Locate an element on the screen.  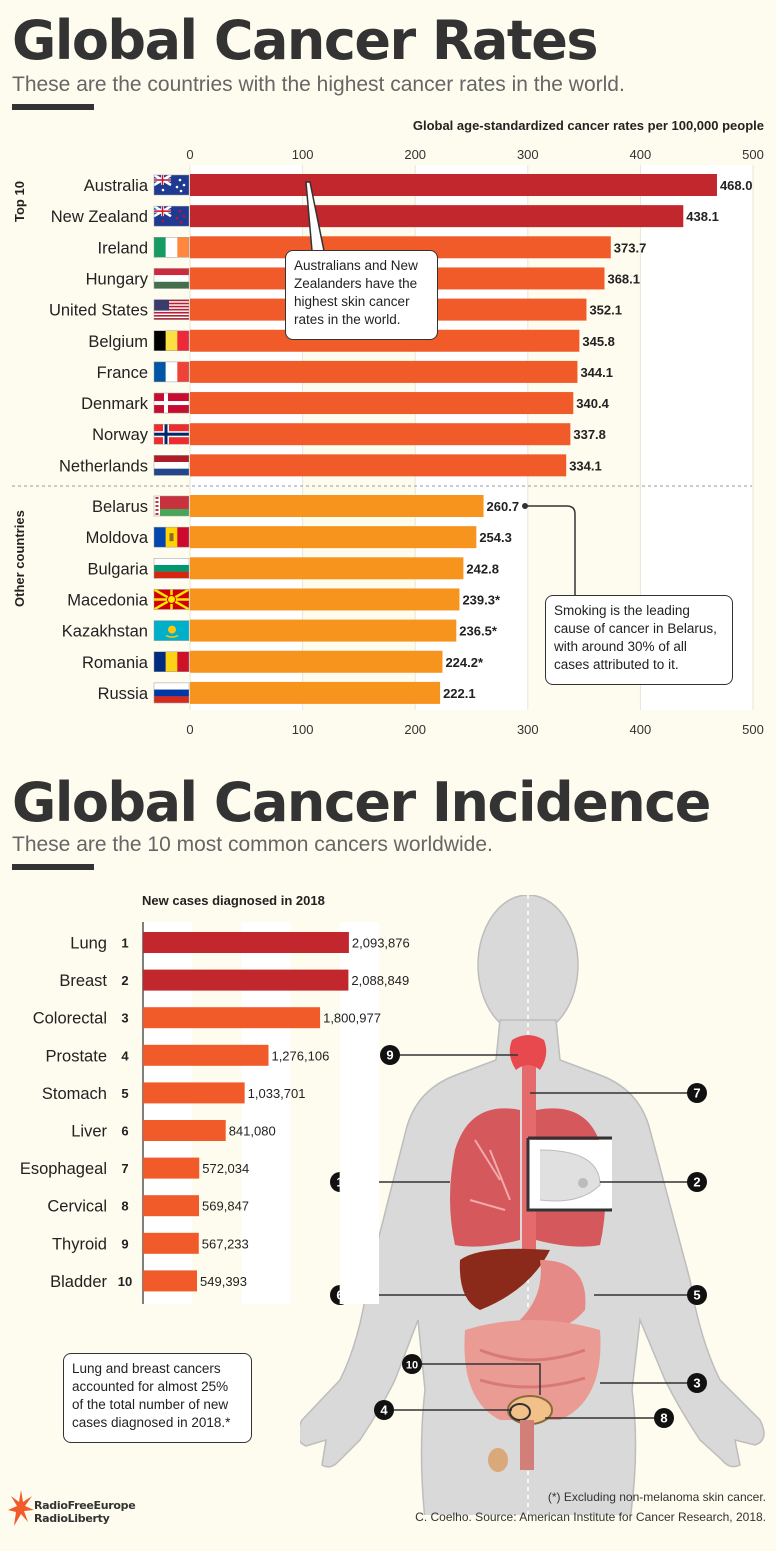
x-tick-label-bottom: 0 is located at coordinates (189, 729).